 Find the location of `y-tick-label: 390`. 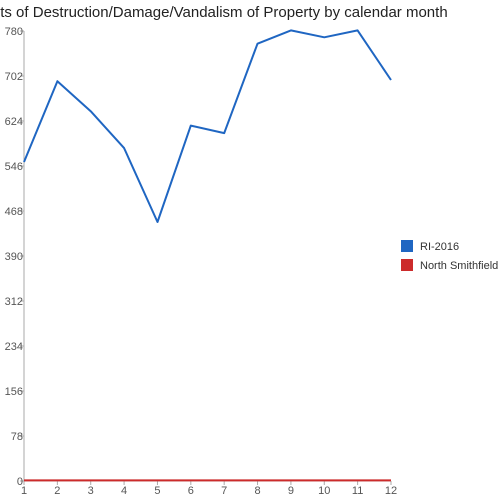

y-tick-label: 390 is located at coordinates (14, 257).